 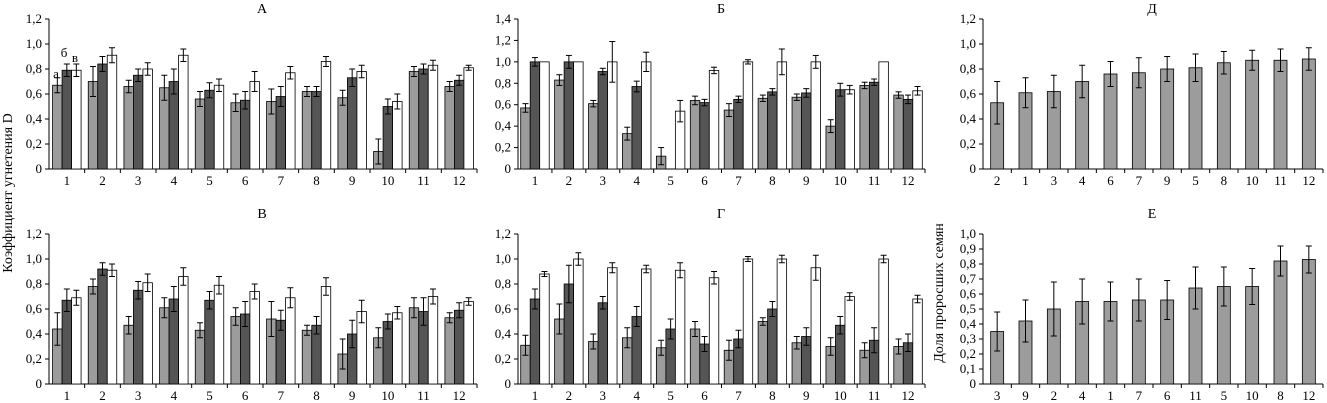 I want to click on y-tick-label: 0,7, so click(x=968, y=278).